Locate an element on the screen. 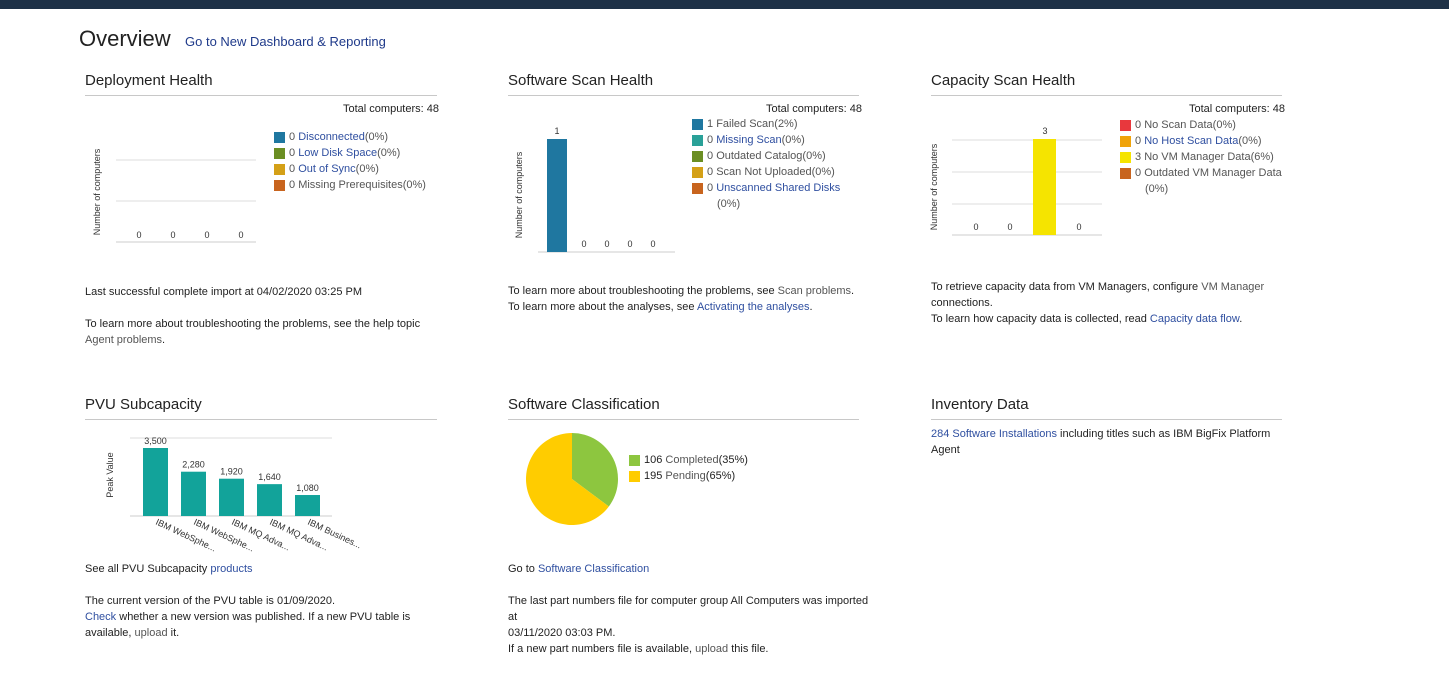 Image resolution: width=1449 pixels, height=682 pixels. capacity-scan-chart: Number of computers 0 0 3 0 is located at coordinates (1015, 181).